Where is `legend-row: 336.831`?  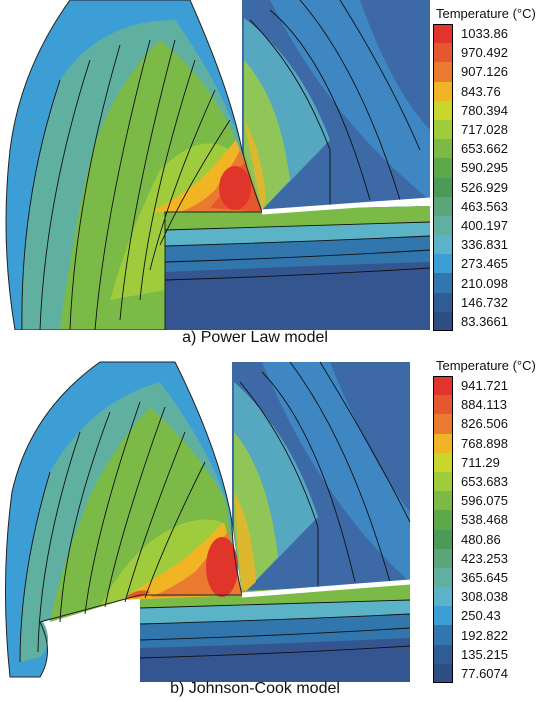
legend-row: 336.831 is located at coordinates (492, 245).